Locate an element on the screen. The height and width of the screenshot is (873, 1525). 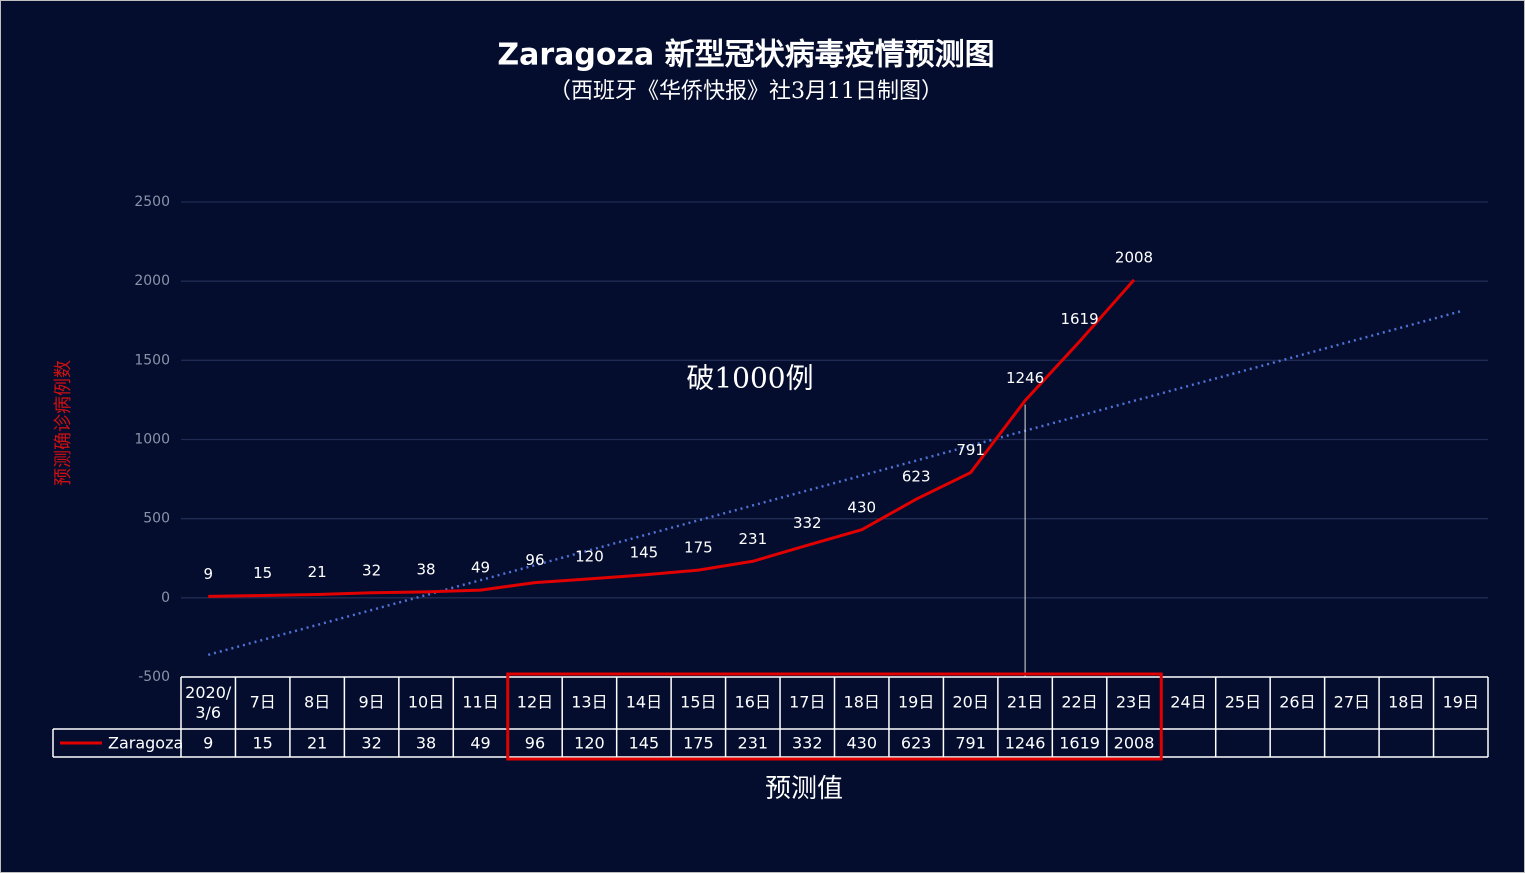
table-value: 175 is located at coordinates (698, 743).